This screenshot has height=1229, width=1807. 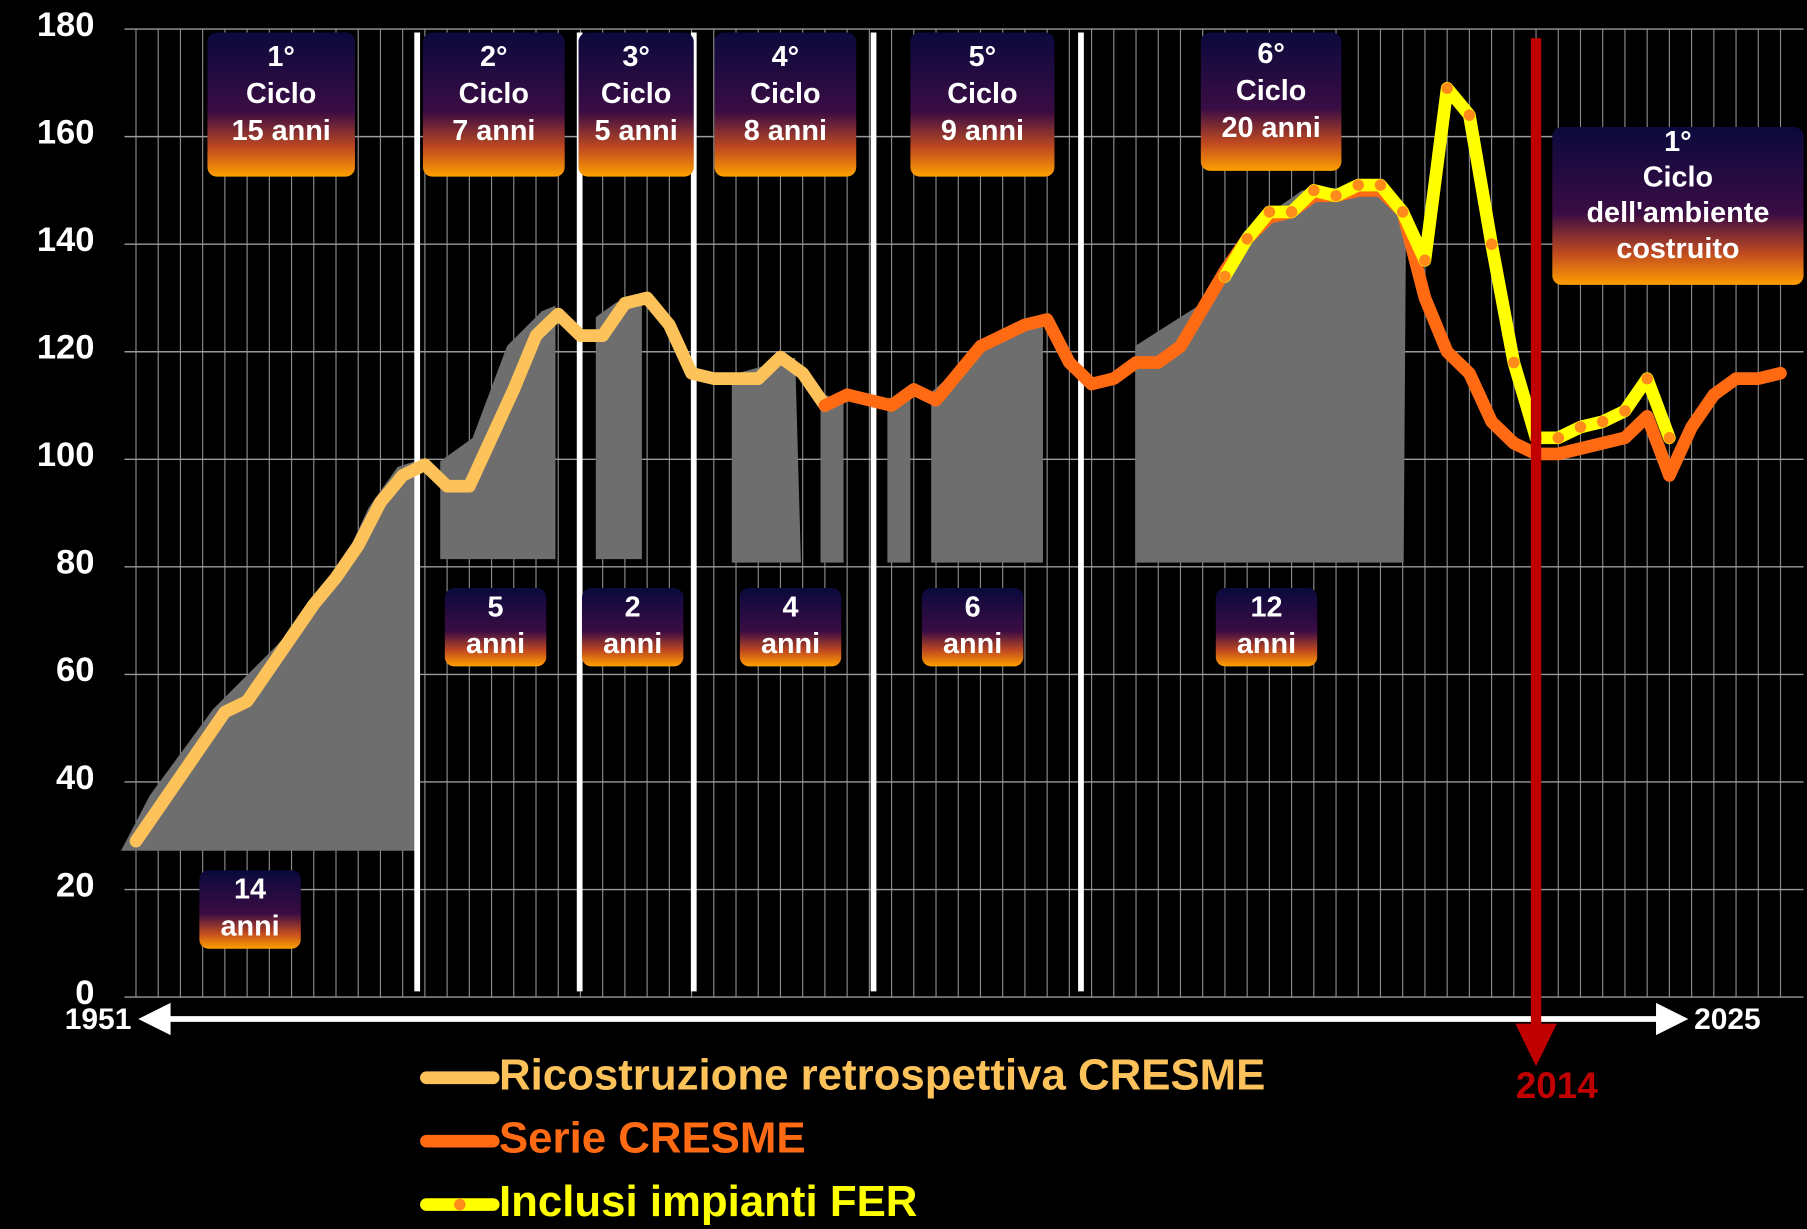 I want to click on annotation: 2 anni, so click(x=632, y=627).